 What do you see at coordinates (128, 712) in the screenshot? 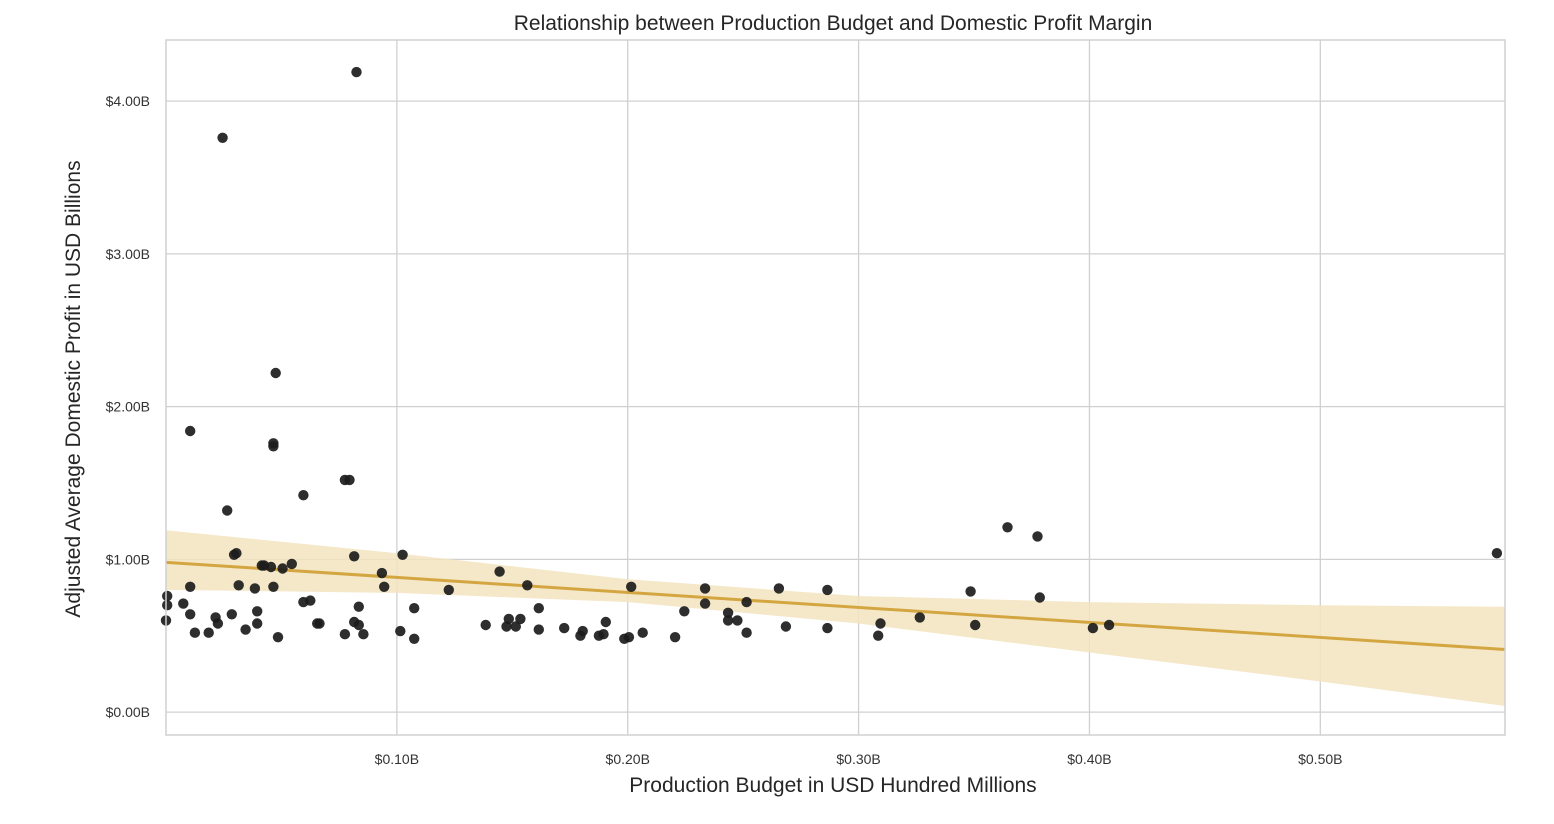
I see `y-tick-label: $0.00B` at bounding box center [128, 712].